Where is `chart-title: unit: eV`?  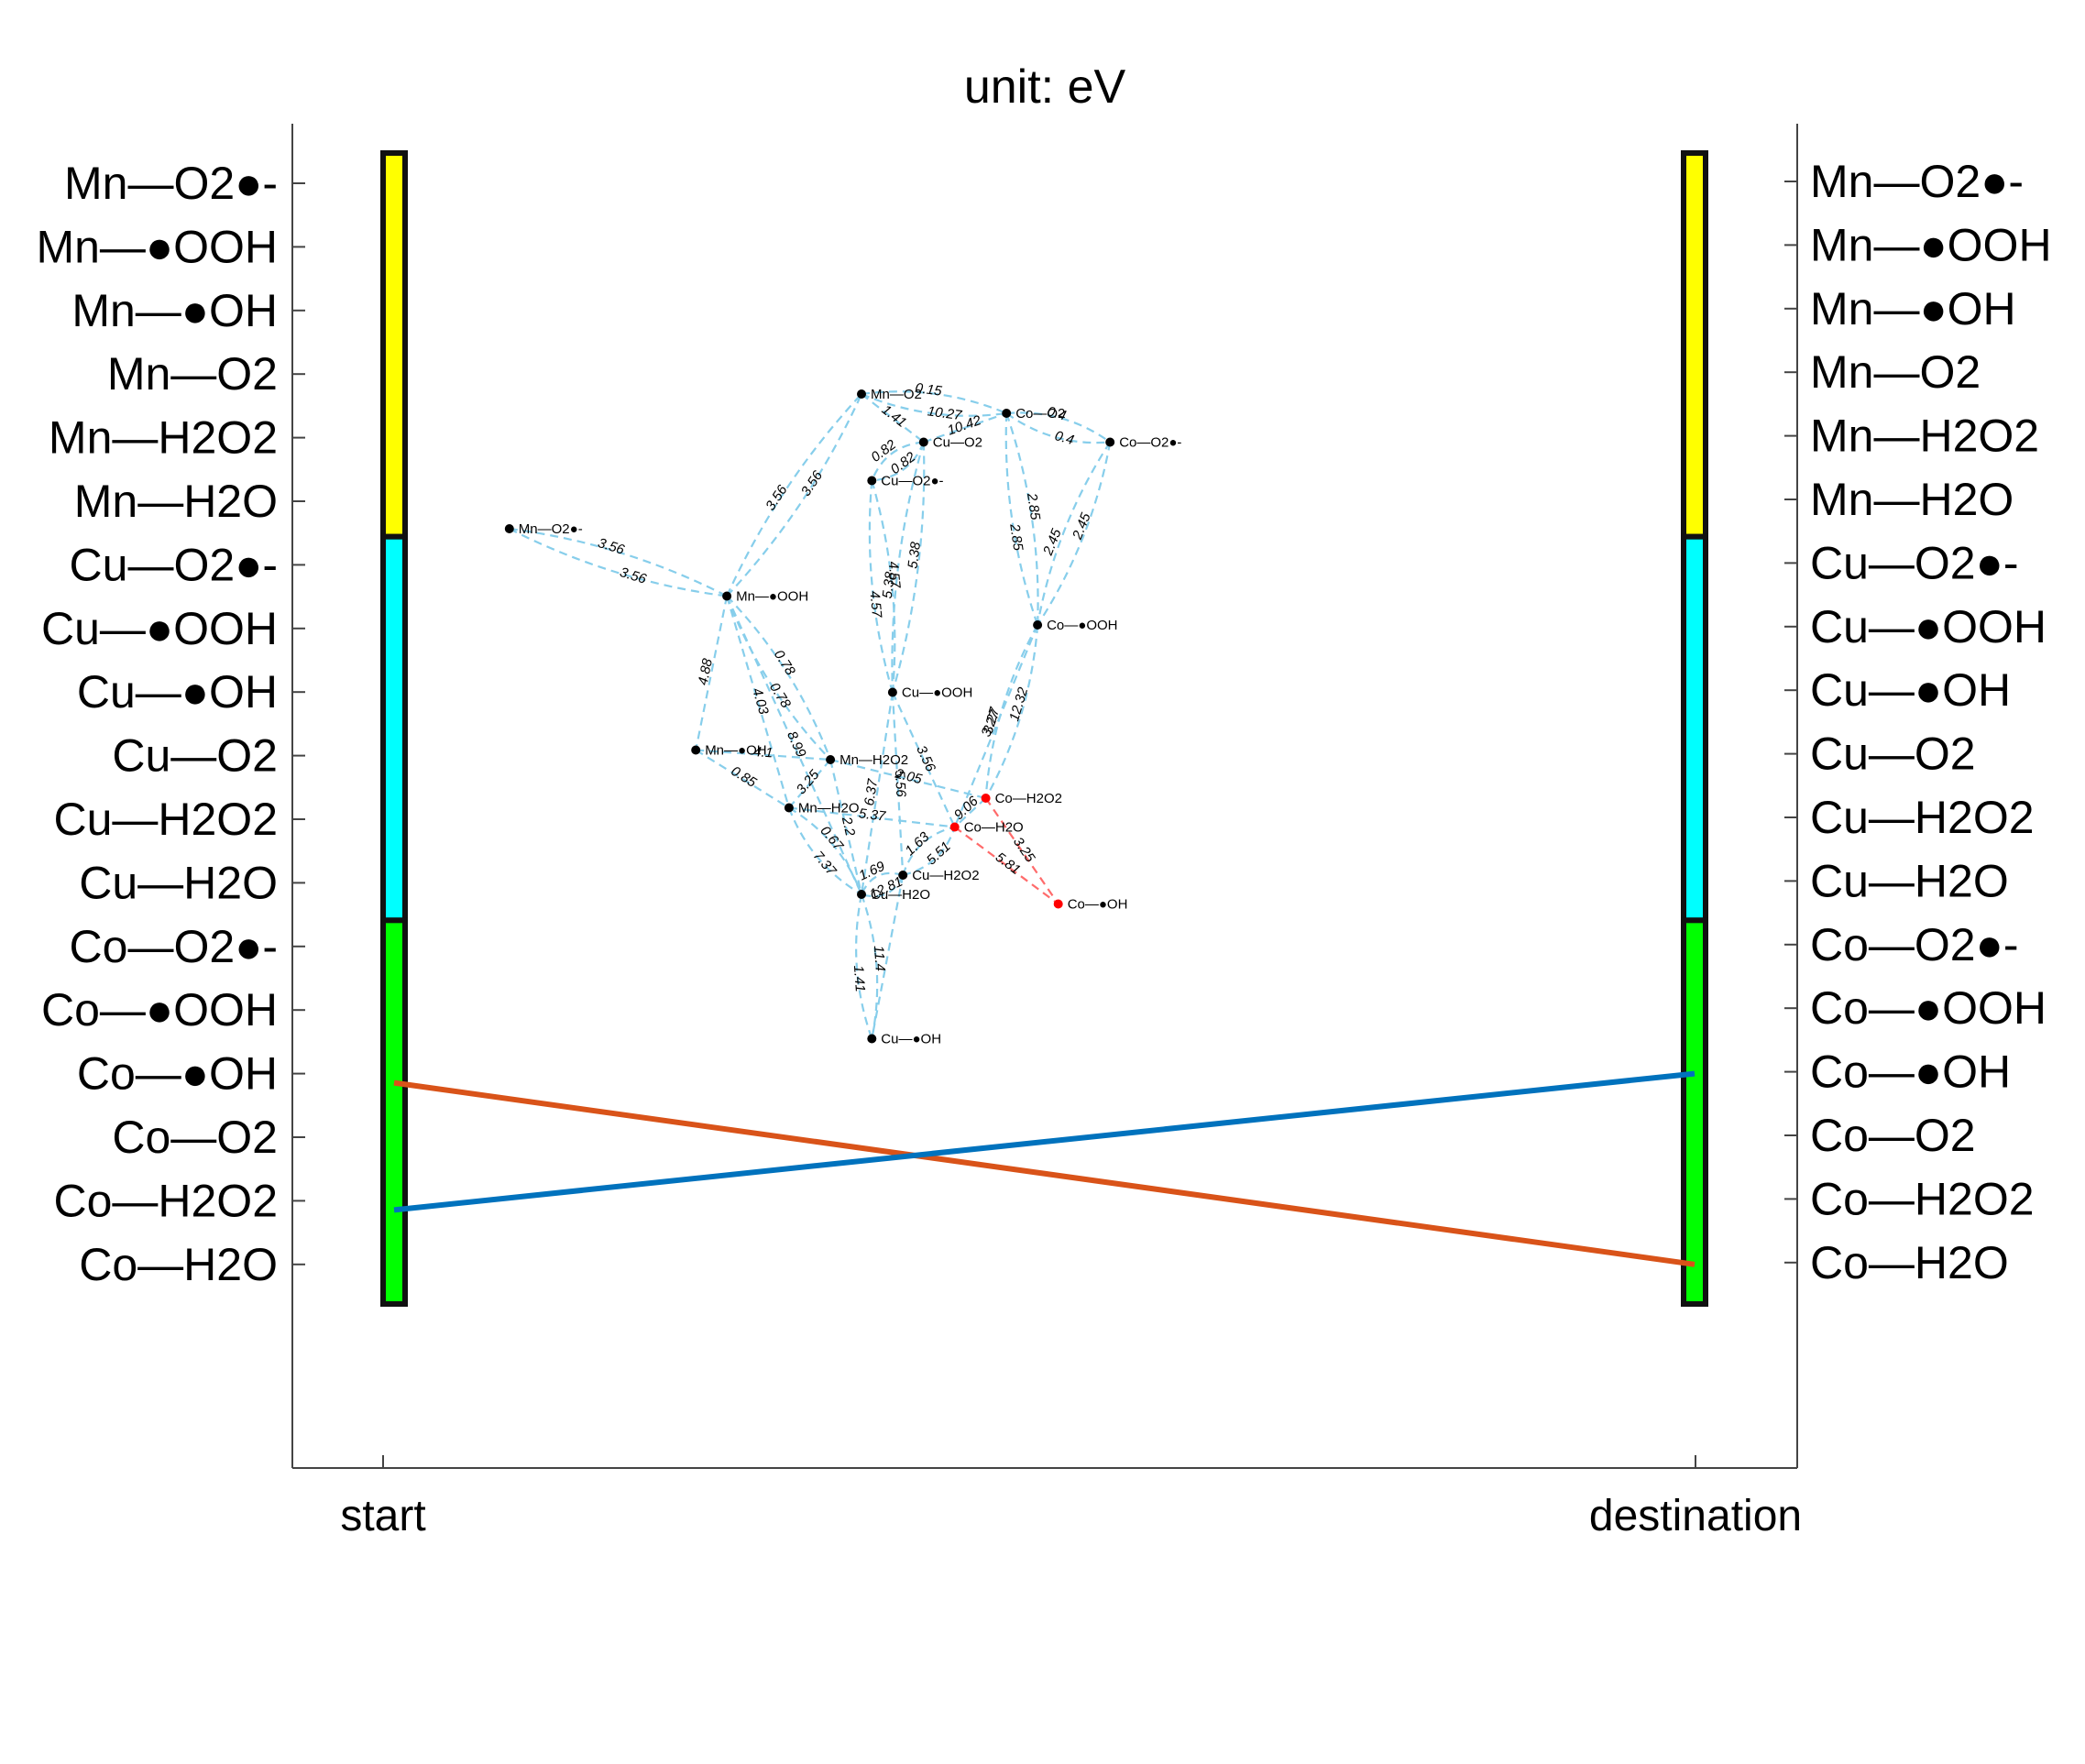
chart-title: unit: eV is located at coordinates (1045, 87).